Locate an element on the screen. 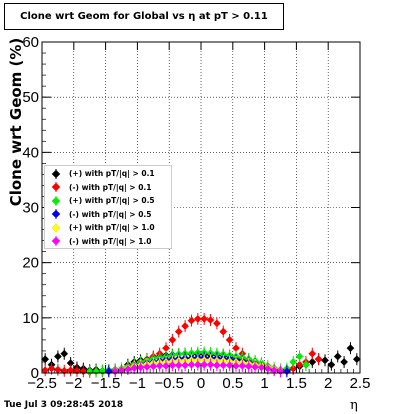 The width and height of the screenshot is (400, 414). legend-label: (+) with pT/|q| > 1.0 is located at coordinates (112, 228).